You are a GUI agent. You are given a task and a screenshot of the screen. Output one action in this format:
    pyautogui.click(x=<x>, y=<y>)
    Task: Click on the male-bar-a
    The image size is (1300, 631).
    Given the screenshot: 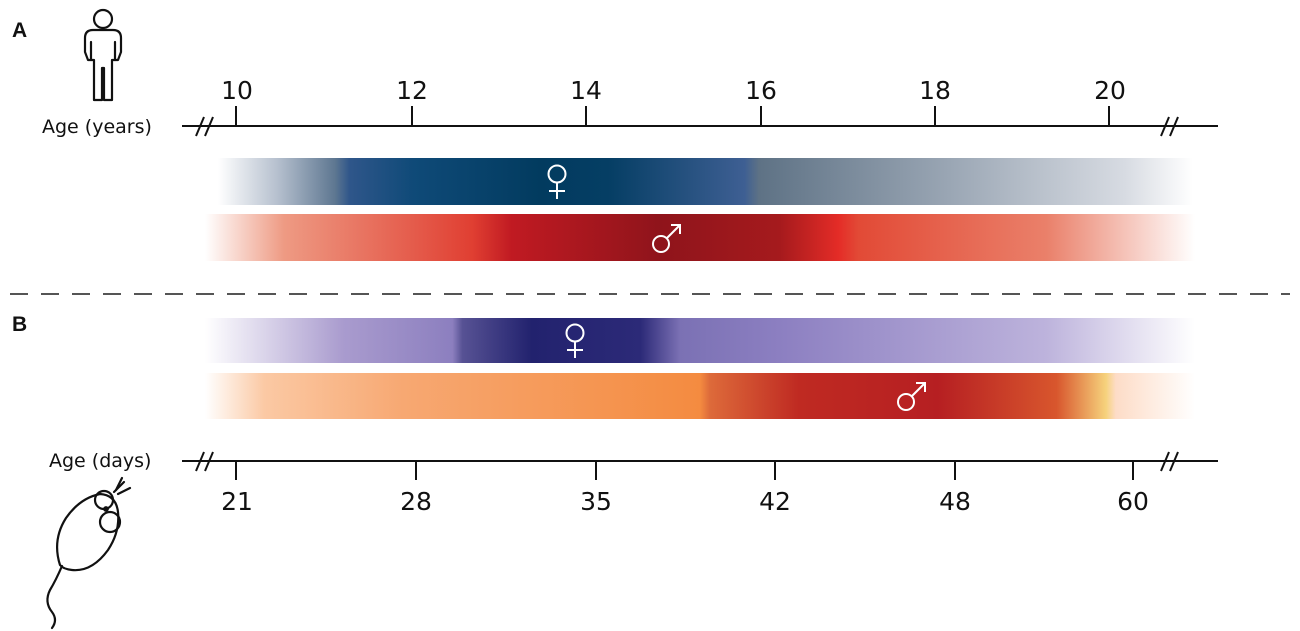 What is the action you would take?
    pyautogui.click(x=700, y=237)
    